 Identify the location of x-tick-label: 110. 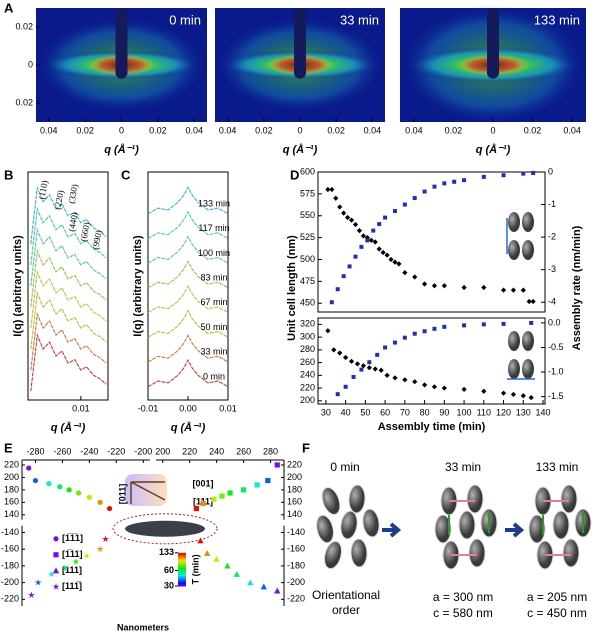
(484, 412).